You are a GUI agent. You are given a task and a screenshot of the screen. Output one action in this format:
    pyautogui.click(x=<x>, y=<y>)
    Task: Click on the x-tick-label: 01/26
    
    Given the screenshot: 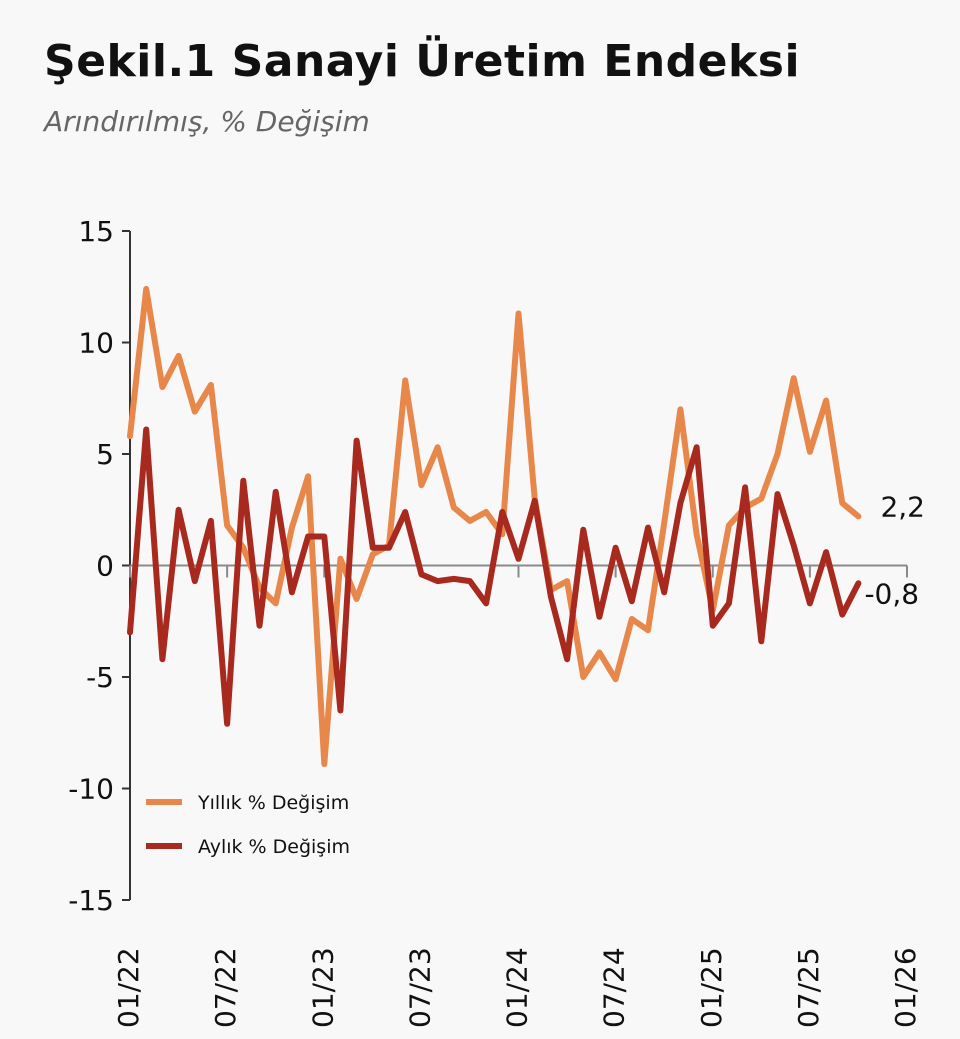 What is the action you would take?
    pyautogui.click(x=905, y=987)
    